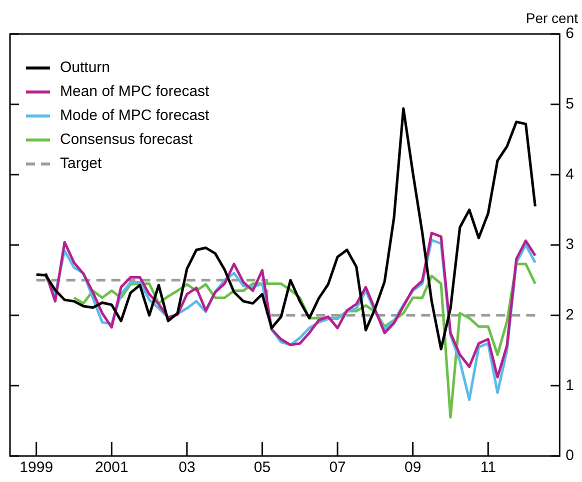  What do you see at coordinates (570, 103) in the screenshot?
I see `y-tick-label: 5` at bounding box center [570, 103].